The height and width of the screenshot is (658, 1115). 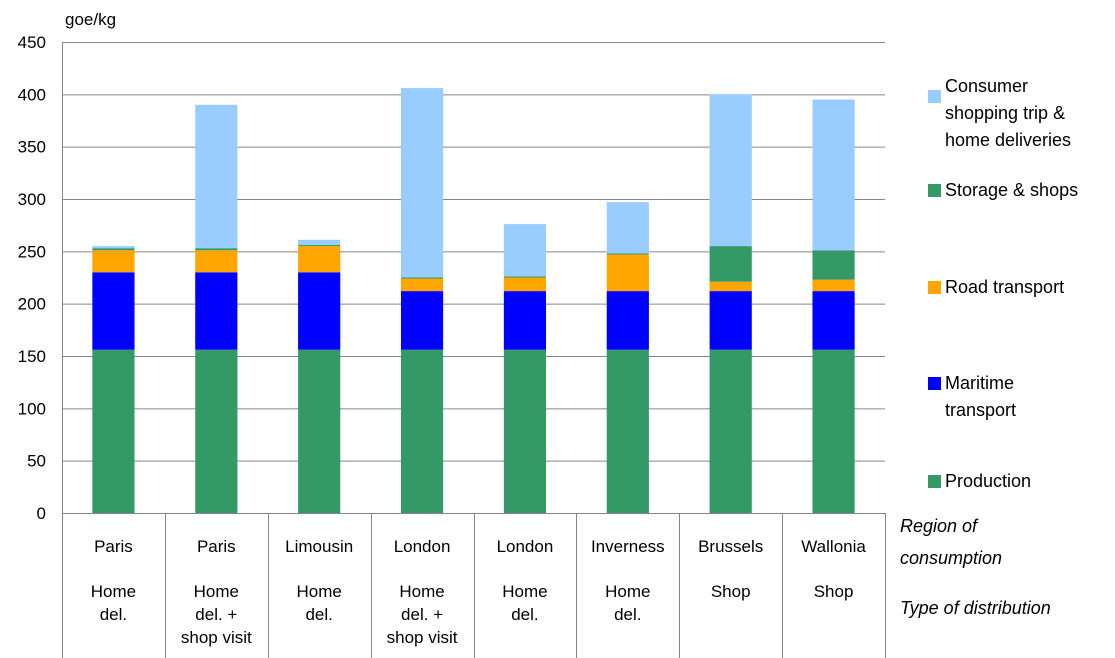 I want to click on y-tick-label: 300, so click(x=32, y=199).